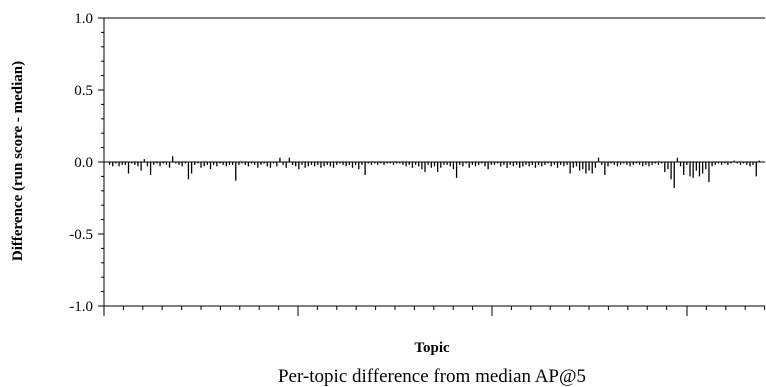 The width and height of the screenshot is (766, 387). Describe the element at coordinates (432, 376) in the screenshot. I see `chart-caption: Per-topic difference from median AP@5` at that location.